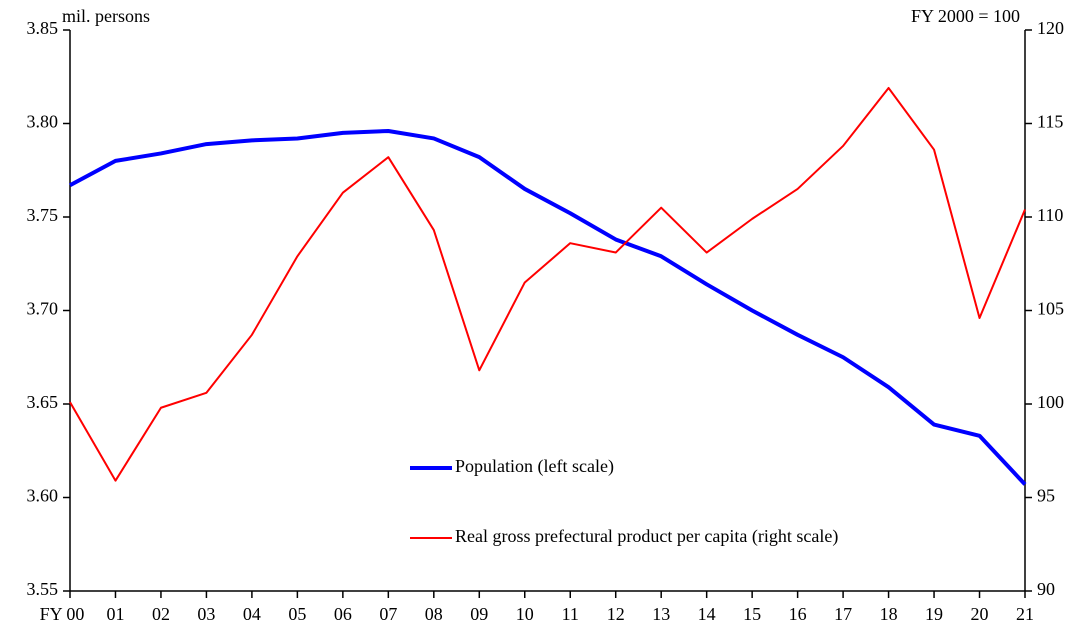 This screenshot has width=1085, height=635. Describe the element at coordinates (43, 309) in the screenshot. I see `y-tick-label: 3.70` at that location.